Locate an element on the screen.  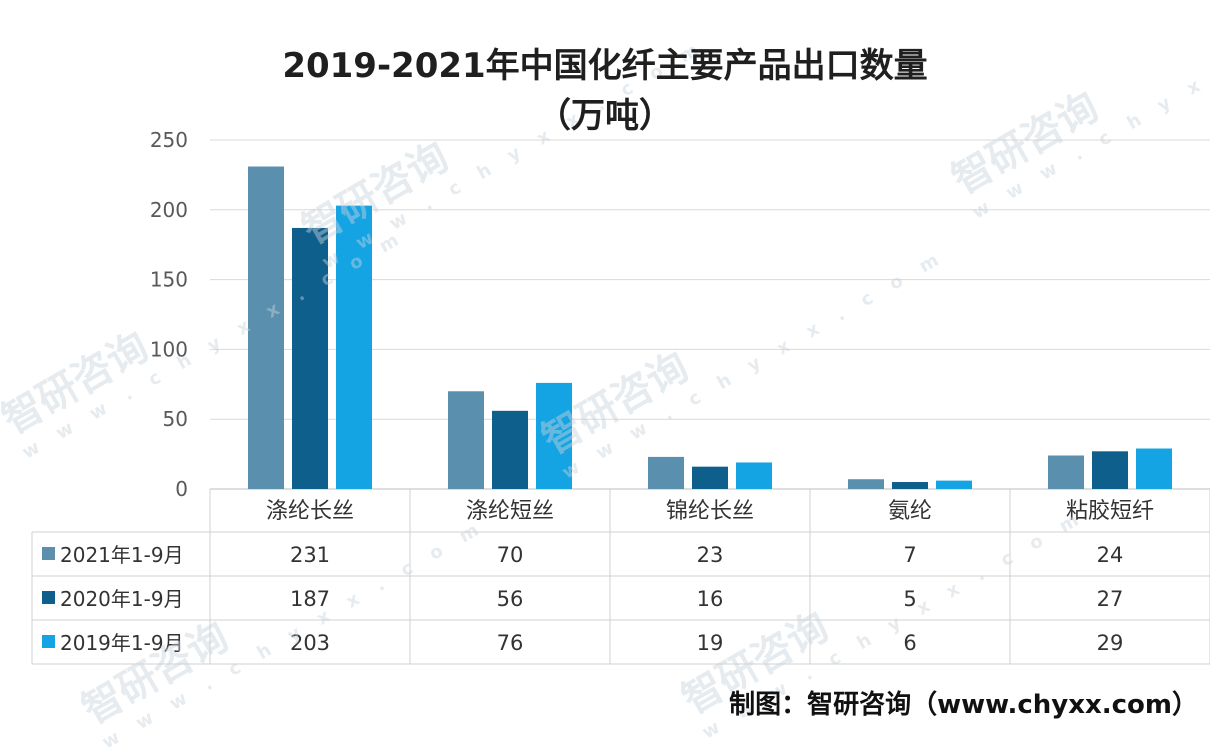
table-value: 70 is located at coordinates (510, 555).